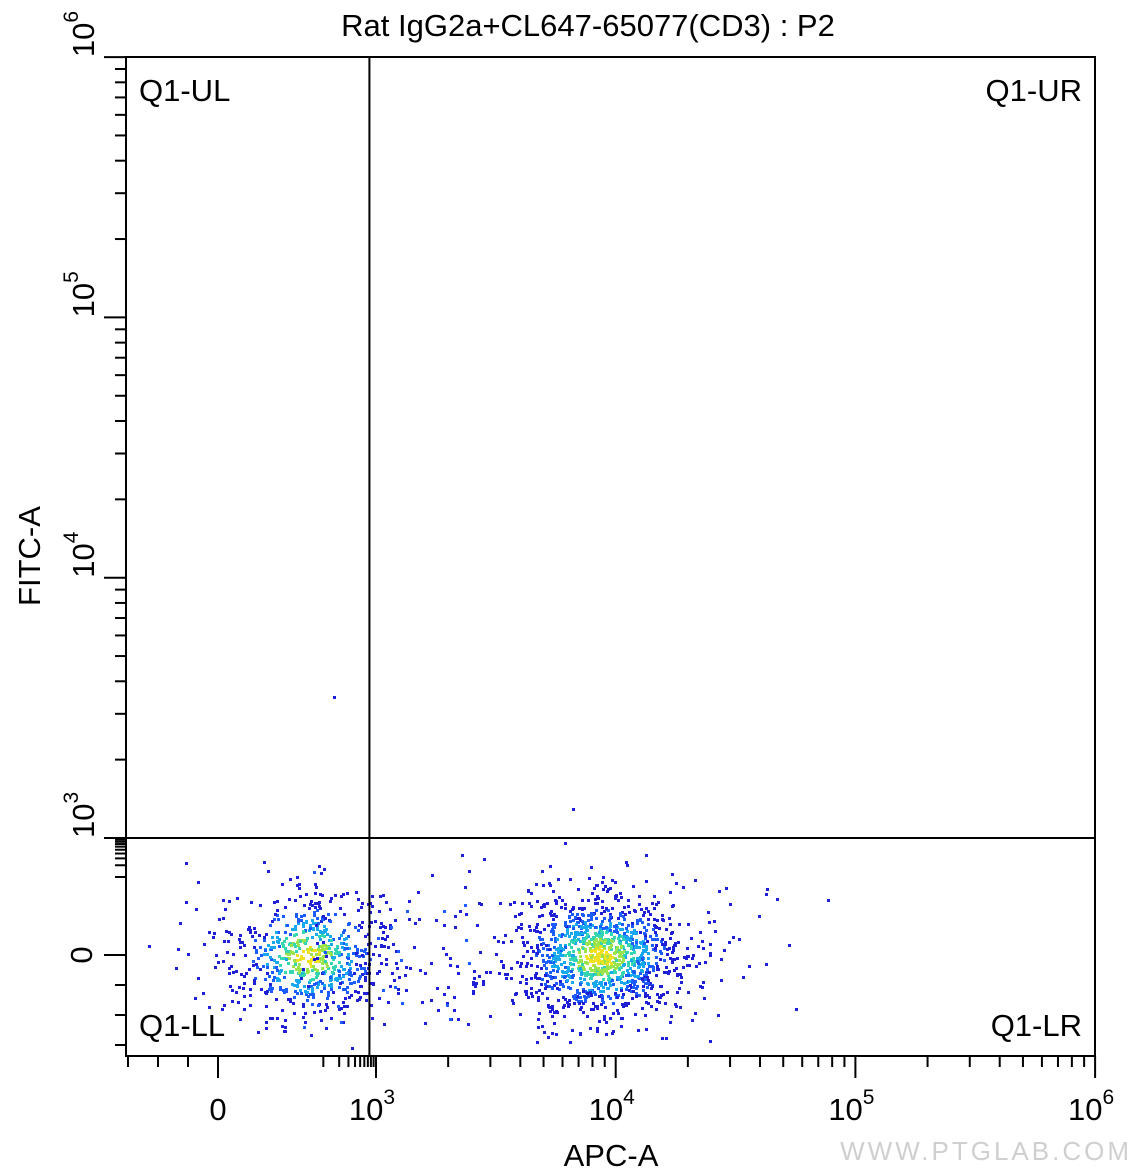 The width and height of the screenshot is (1143, 1175). What do you see at coordinates (80, 815) in the screenshot?
I see `y-tick-label: 103` at bounding box center [80, 815].